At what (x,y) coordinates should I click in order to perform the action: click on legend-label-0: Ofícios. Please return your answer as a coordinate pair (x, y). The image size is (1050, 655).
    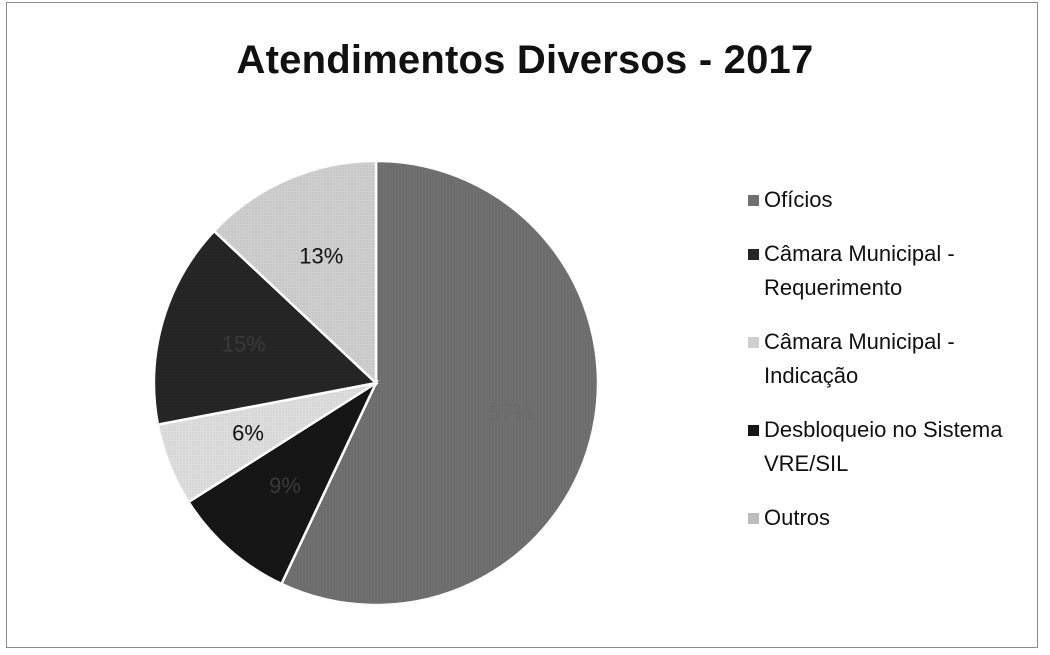
    Looking at the image, I should click on (798, 199).